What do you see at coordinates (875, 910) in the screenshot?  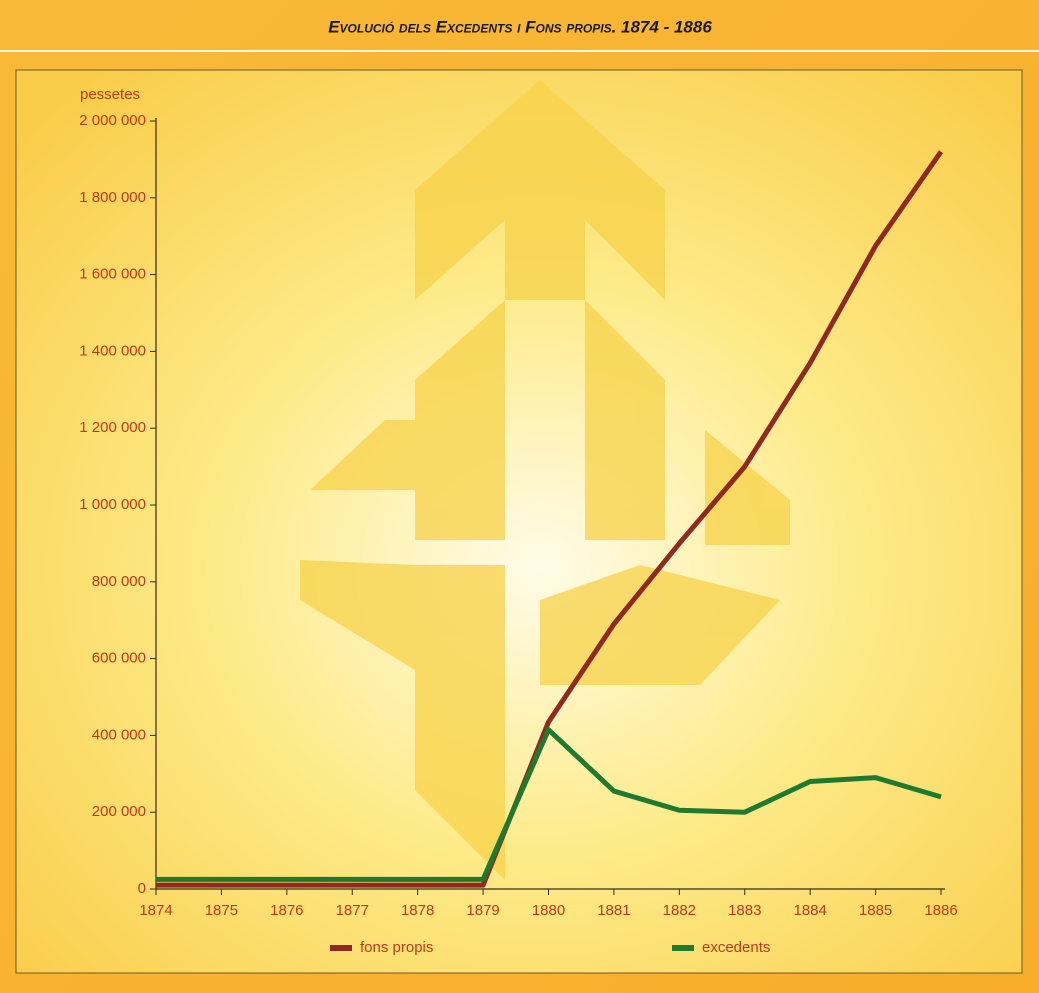 I see `x-tick-label: 1885` at bounding box center [875, 910].